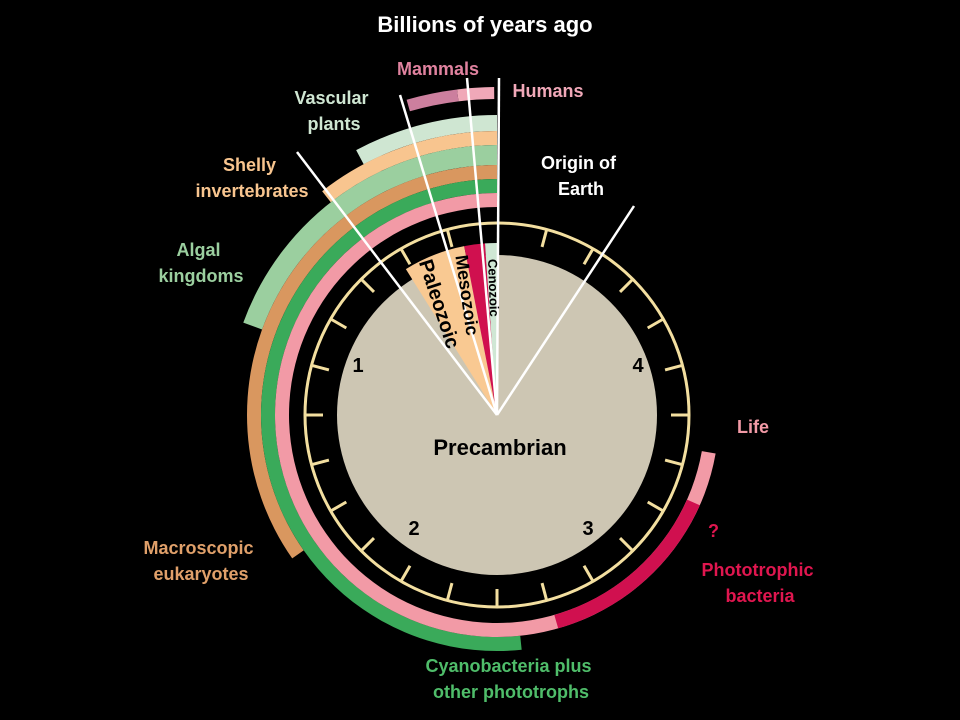 This screenshot has width=960, height=720. I want to click on phototrophic-bacteria-arc, so click(627, 564).